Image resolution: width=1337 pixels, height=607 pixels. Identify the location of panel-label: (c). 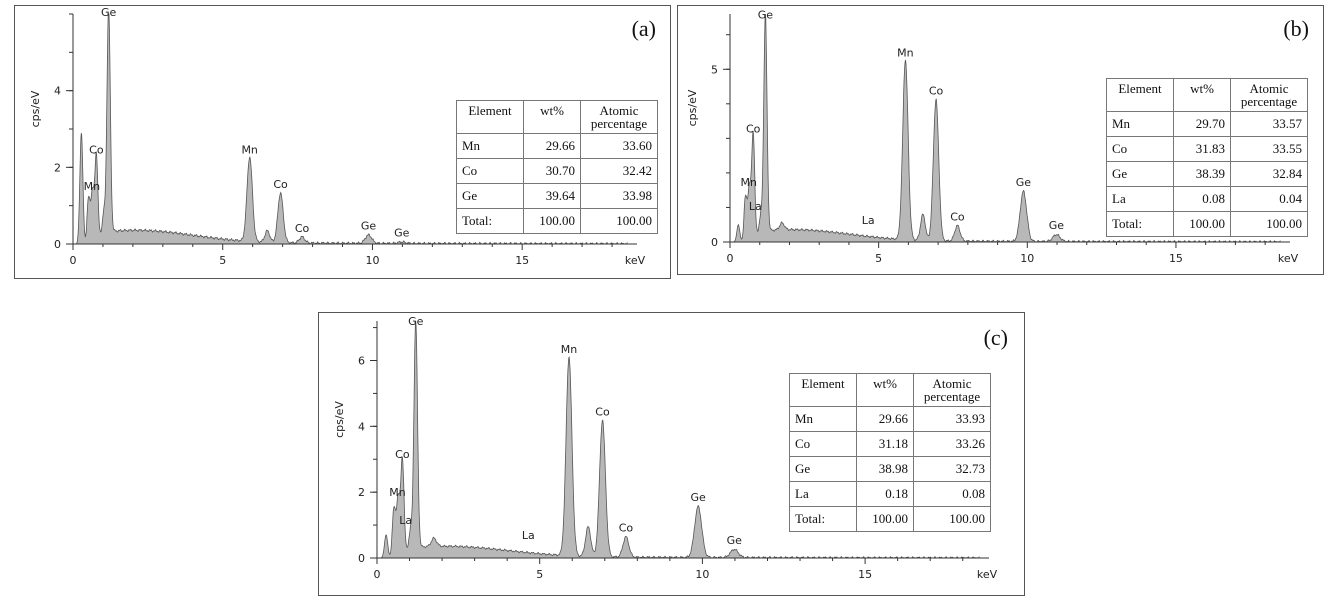
(995, 337).